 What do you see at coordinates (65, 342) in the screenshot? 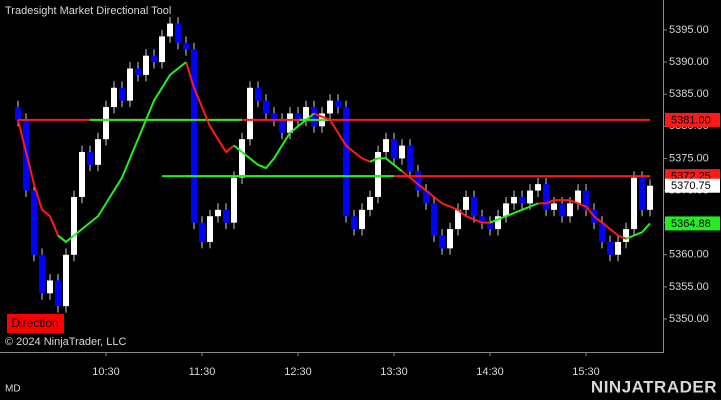
I see `copyright: © 2024 NinjaTrader, LLC` at bounding box center [65, 342].